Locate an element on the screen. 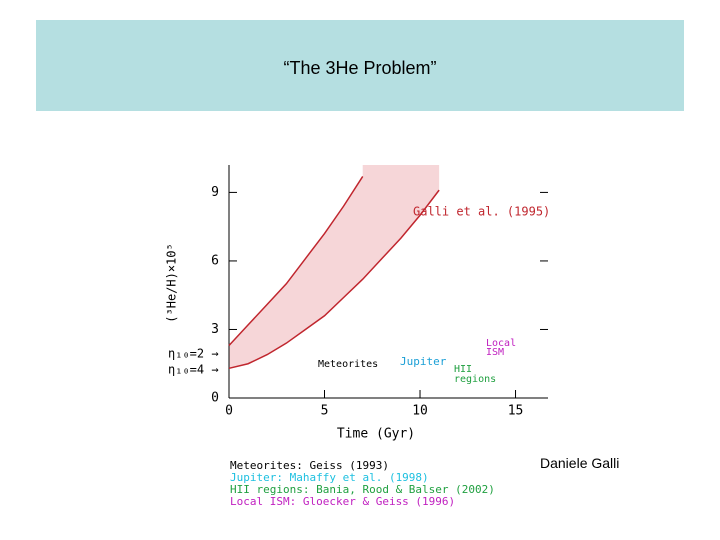 The height and width of the screenshot is (540, 720). y-tick-label: 3 is located at coordinates (215, 329).